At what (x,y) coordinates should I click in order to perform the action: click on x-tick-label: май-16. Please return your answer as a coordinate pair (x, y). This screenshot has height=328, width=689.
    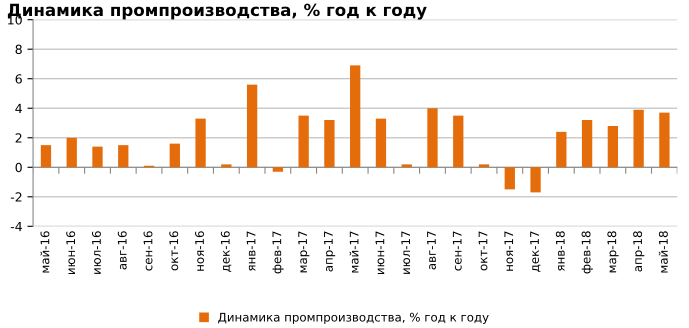
    Looking at the image, I should click on (45, 252).